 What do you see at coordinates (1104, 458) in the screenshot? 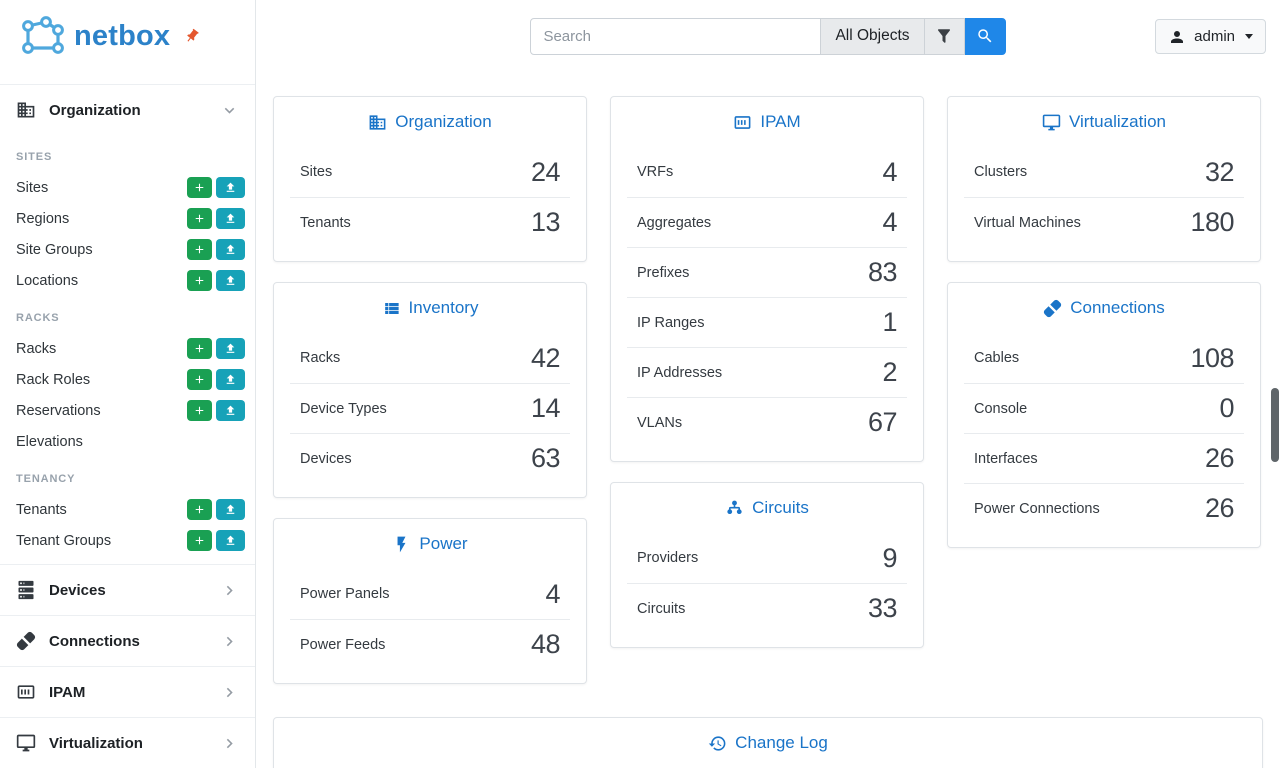
I see `stat-row-interfaces: Interfaces 26` at bounding box center [1104, 458].